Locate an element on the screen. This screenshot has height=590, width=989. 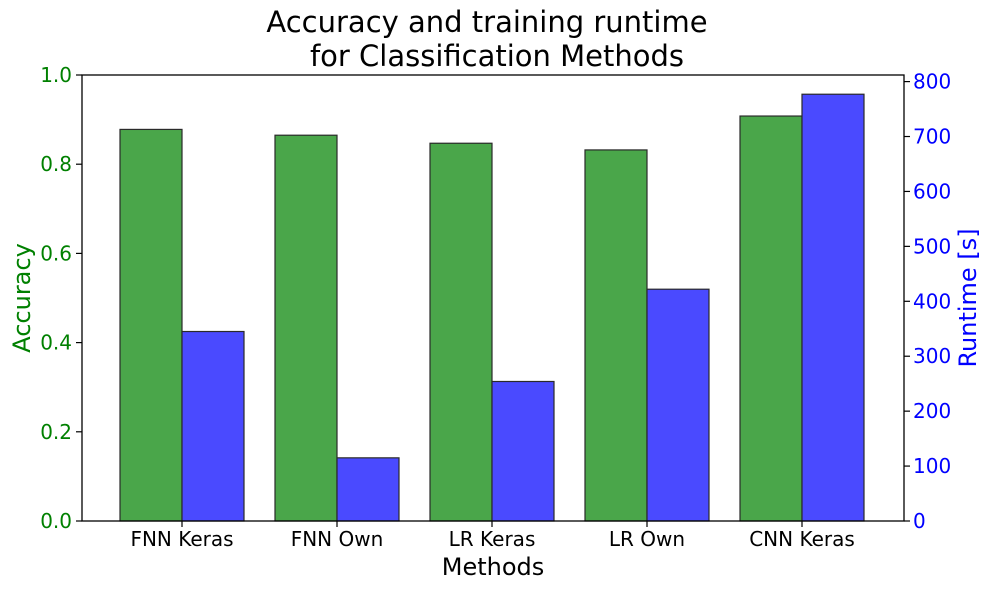
x-tick-label: FNN Keras is located at coordinates (181, 539).